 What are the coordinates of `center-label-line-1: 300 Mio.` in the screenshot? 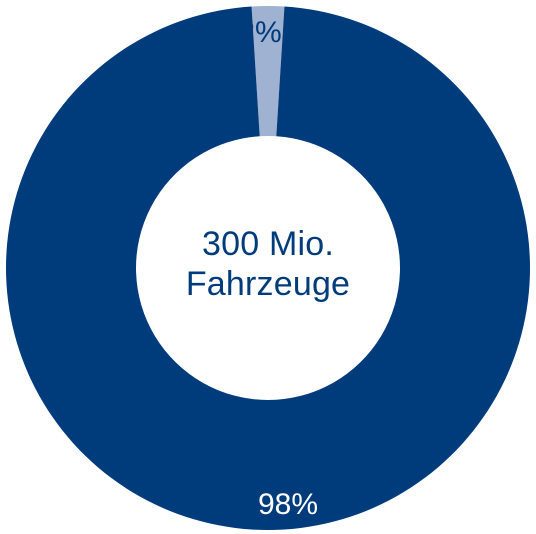 It's located at (267, 244).